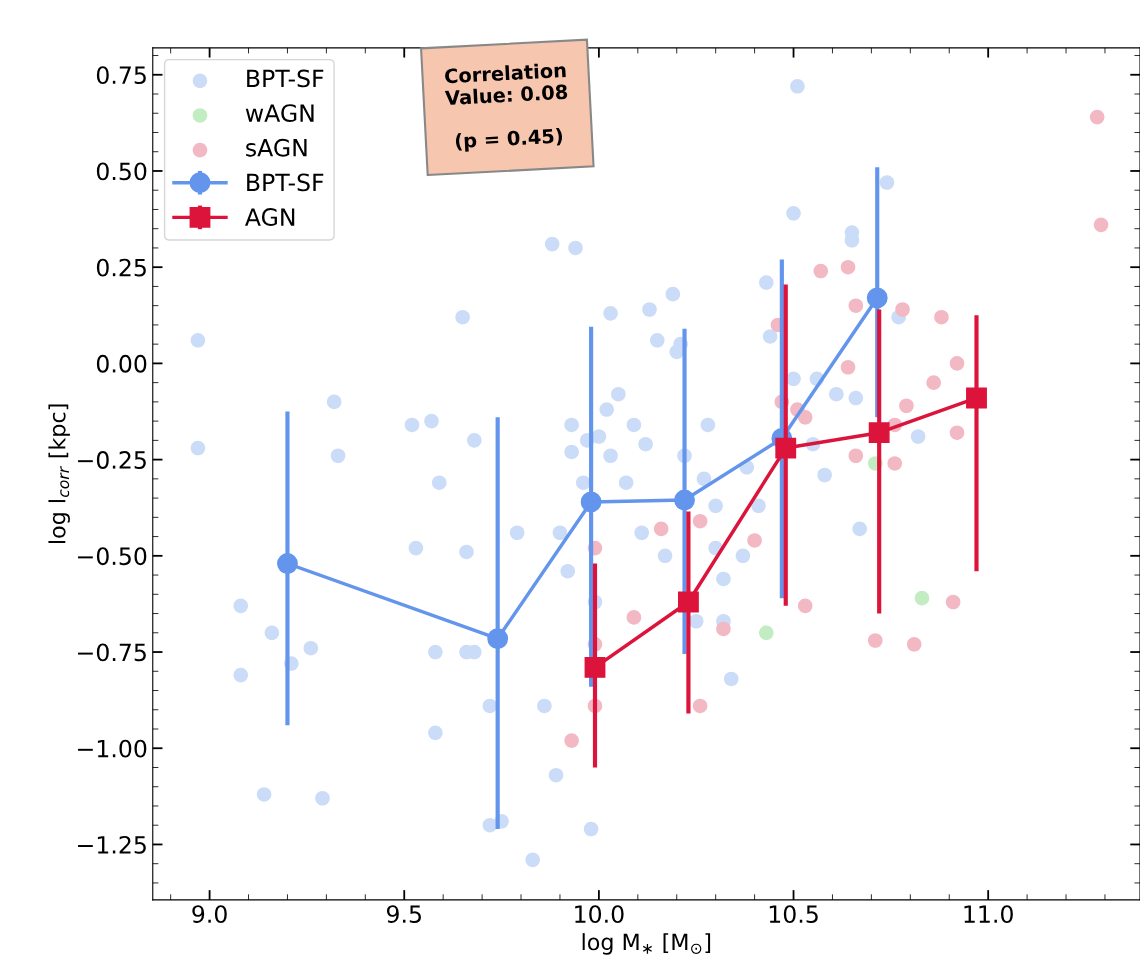  Describe the element at coordinates (121, 75) in the screenshot. I see `y-tick-label: 0.75` at that location.